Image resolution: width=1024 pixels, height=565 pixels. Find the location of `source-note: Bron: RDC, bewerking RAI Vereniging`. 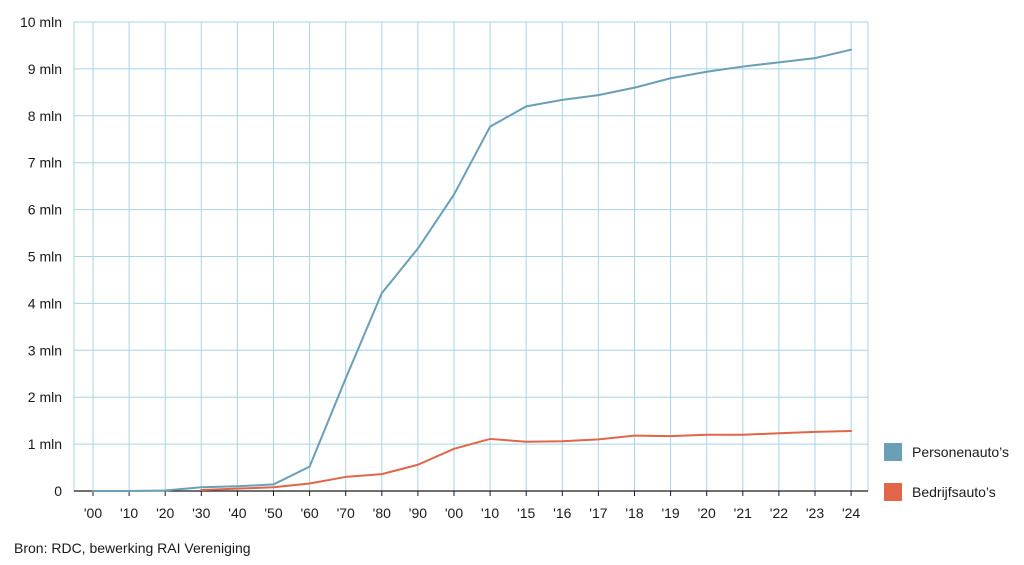

source-note: Bron: RDC, bewerking RAI Vereniging is located at coordinates (132, 548).